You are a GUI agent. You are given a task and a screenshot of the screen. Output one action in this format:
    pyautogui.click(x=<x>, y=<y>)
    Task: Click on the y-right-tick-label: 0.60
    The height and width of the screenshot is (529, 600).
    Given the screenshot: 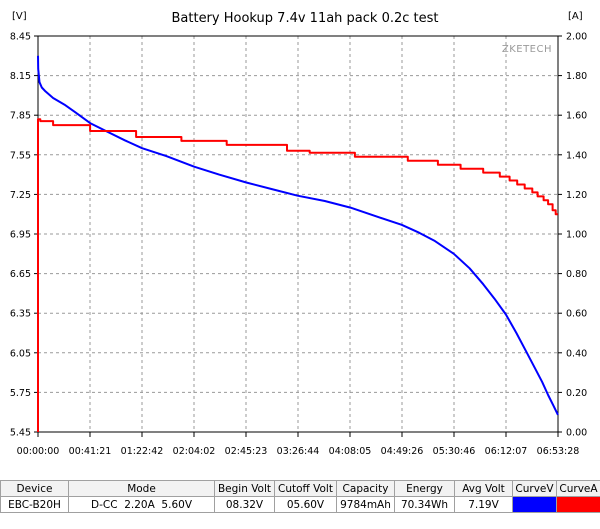 What is the action you would take?
    pyautogui.click(x=576, y=314)
    